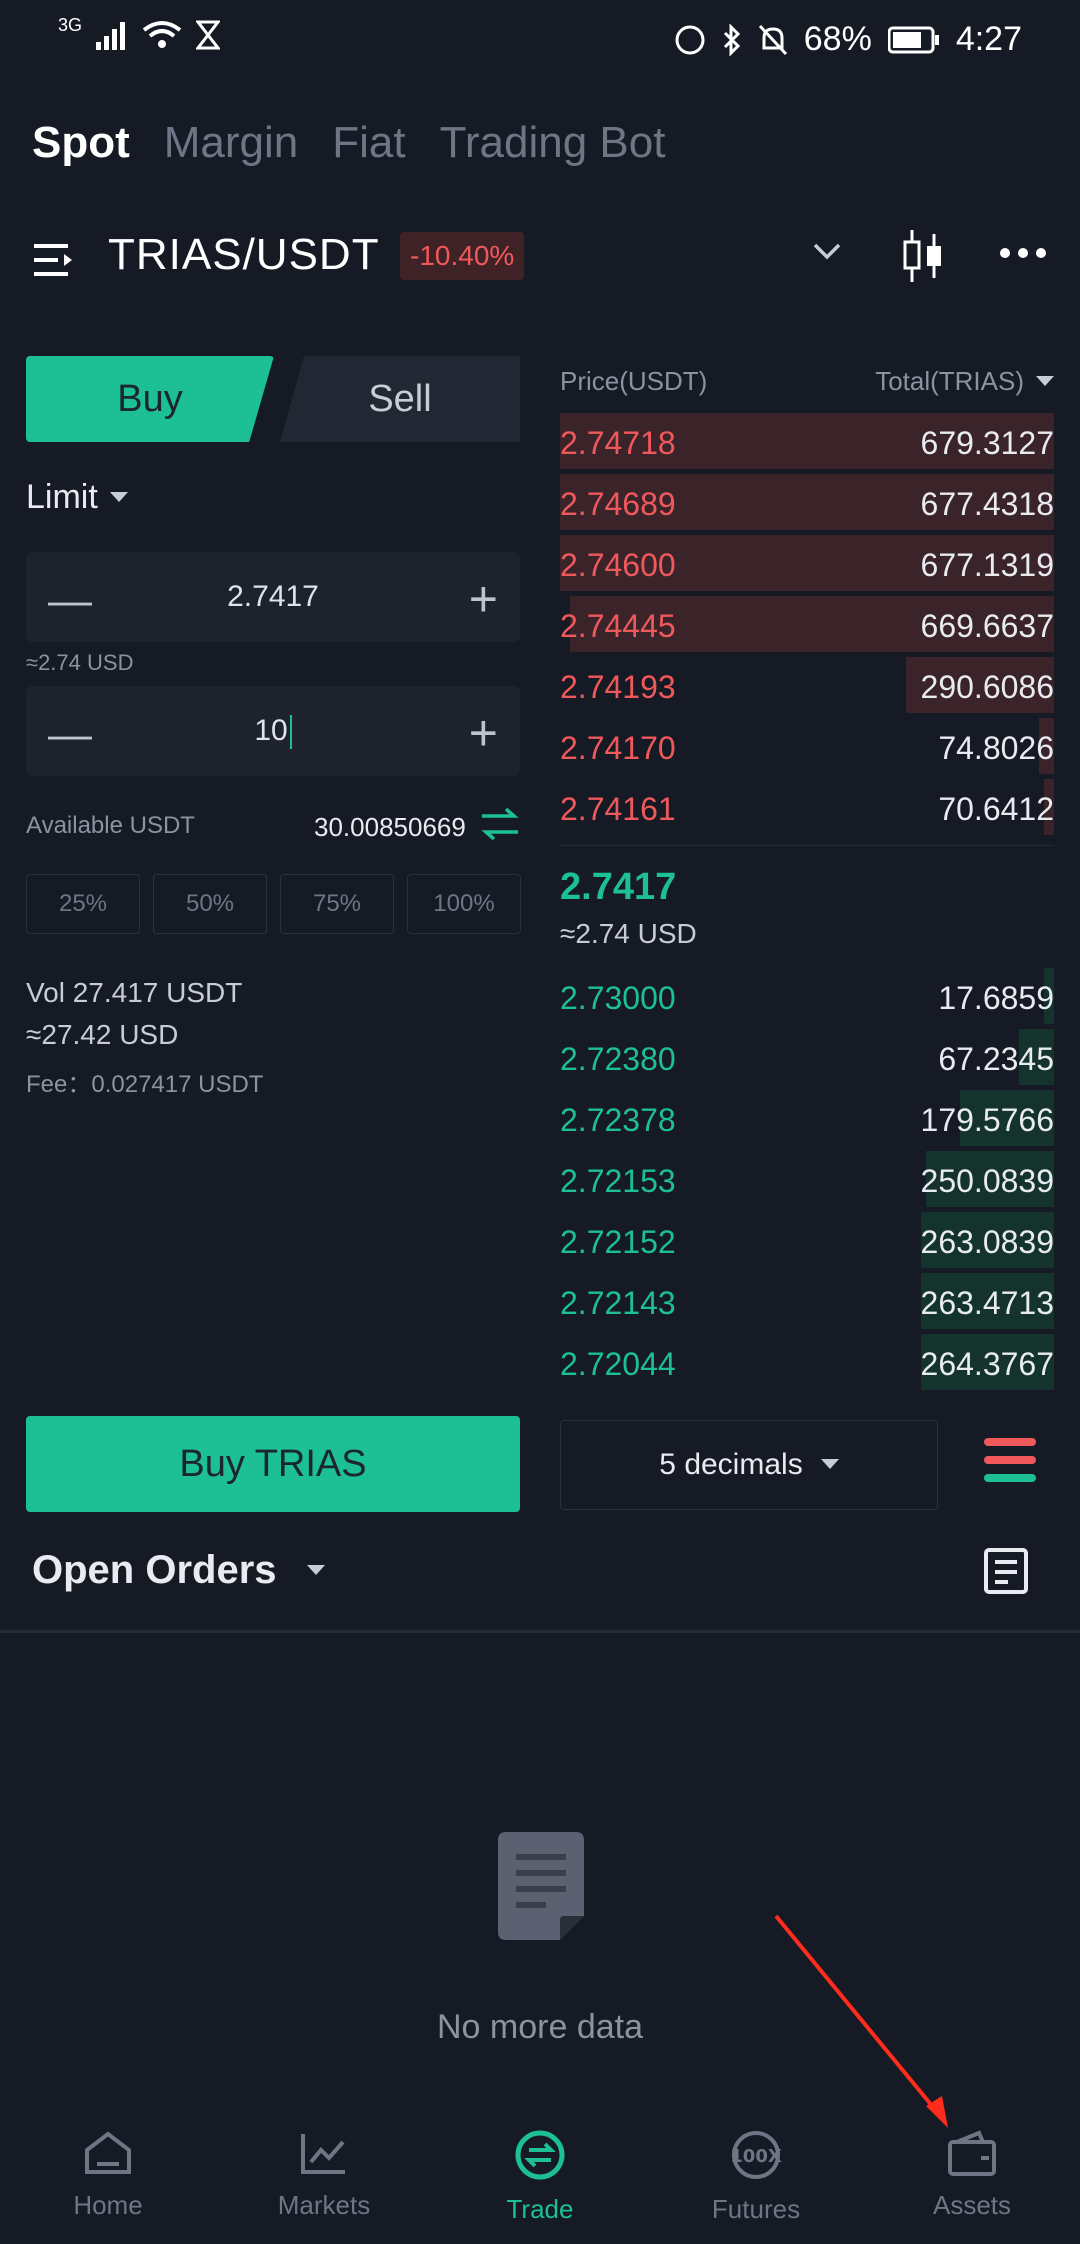 Image resolution: width=1080 pixels, height=2244 pixels. Describe the element at coordinates (208, 35) in the screenshot. I see `hourglass-icon` at that location.